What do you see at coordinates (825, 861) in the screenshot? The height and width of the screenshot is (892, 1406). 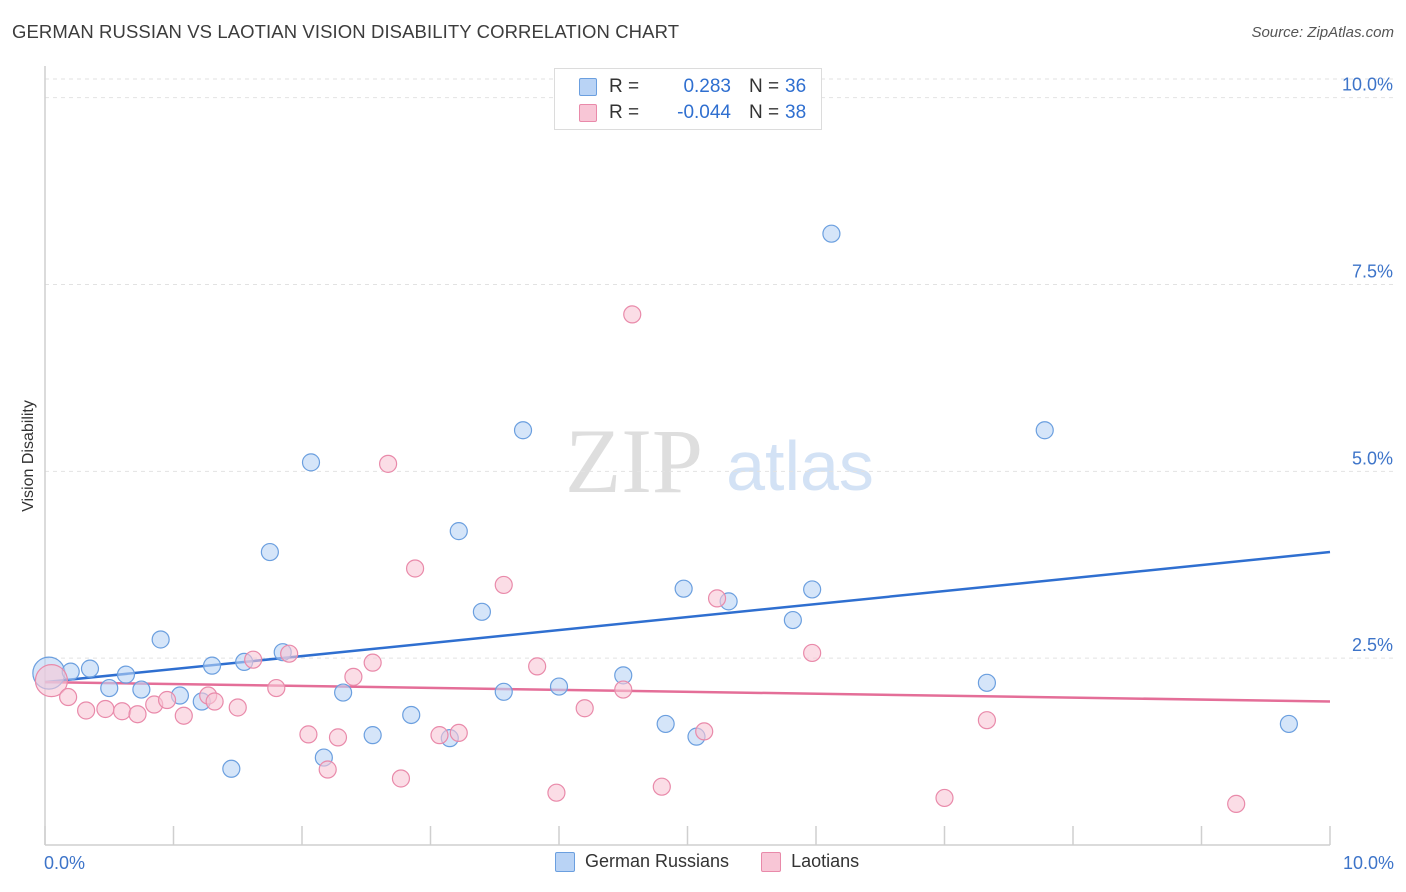 I see `legend-series-name: Laotians` at bounding box center [825, 861].